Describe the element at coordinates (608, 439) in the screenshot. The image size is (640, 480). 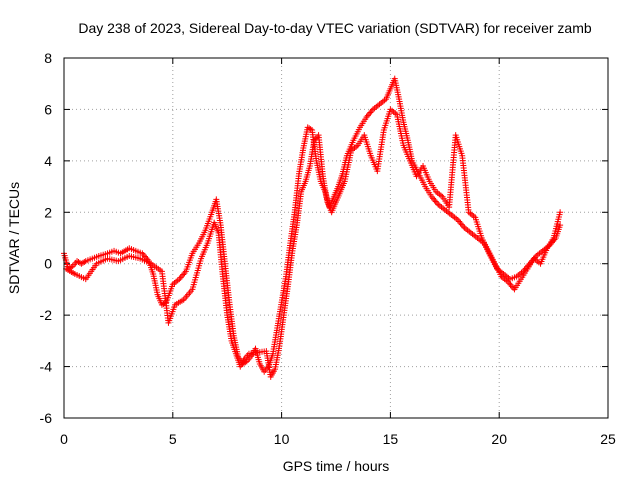
I see `x-tick-label: 25` at that location.